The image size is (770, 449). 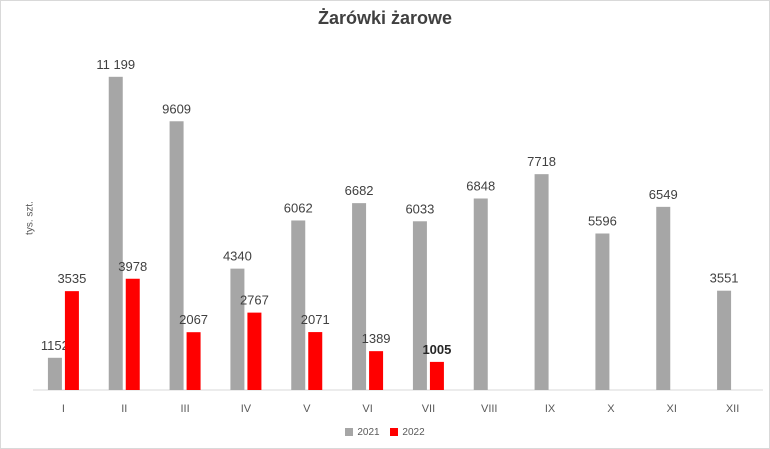 What do you see at coordinates (254, 351) in the screenshot?
I see `bar-2022-IV` at bounding box center [254, 351].